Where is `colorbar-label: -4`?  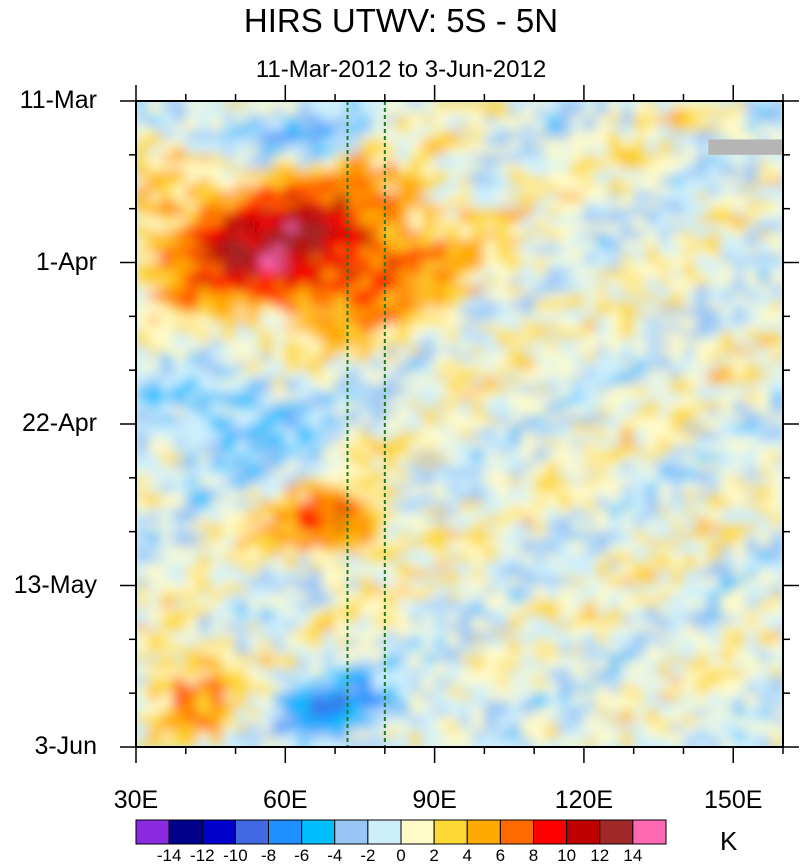
colorbar-label: -4 is located at coordinates (335, 855).